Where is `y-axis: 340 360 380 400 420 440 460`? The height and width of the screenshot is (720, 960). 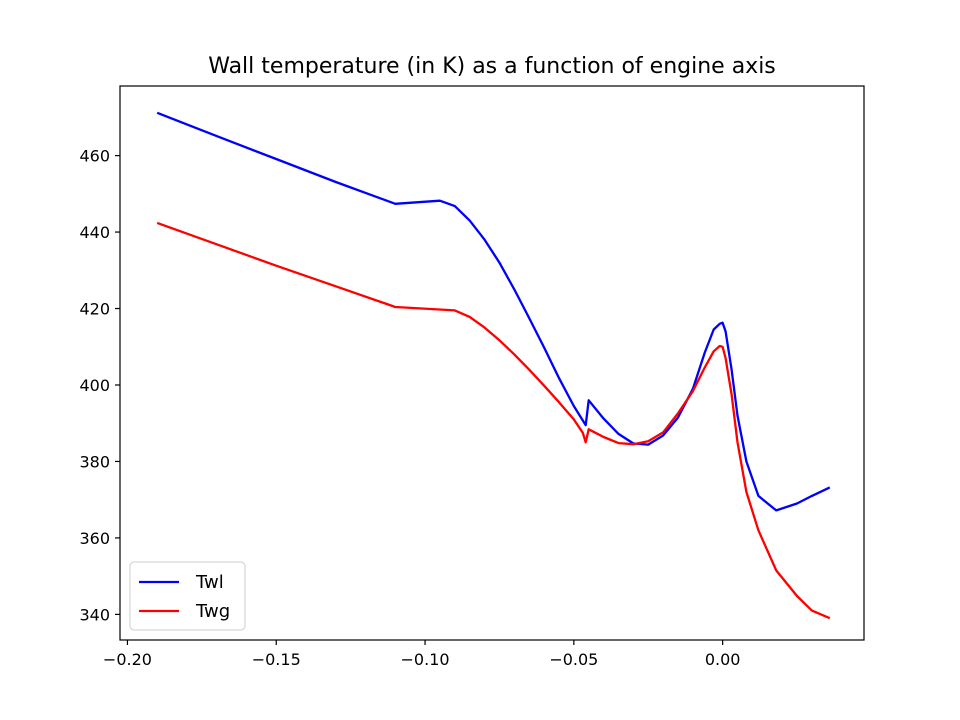 y-axis: 340 360 380 400 420 440 460 is located at coordinates (99, 385).